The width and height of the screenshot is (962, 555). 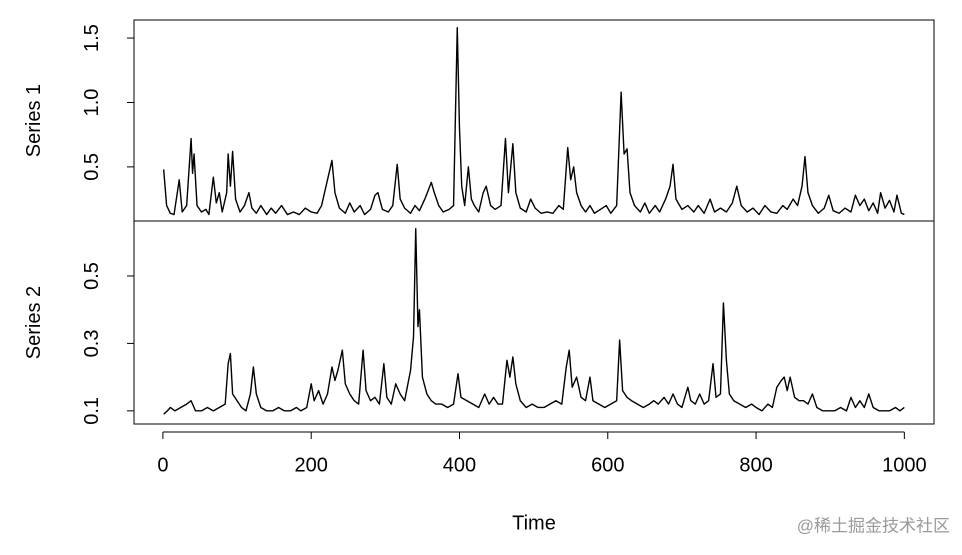 What do you see at coordinates (607, 465) in the screenshot?
I see `x-tick-label: 600` at bounding box center [607, 465].